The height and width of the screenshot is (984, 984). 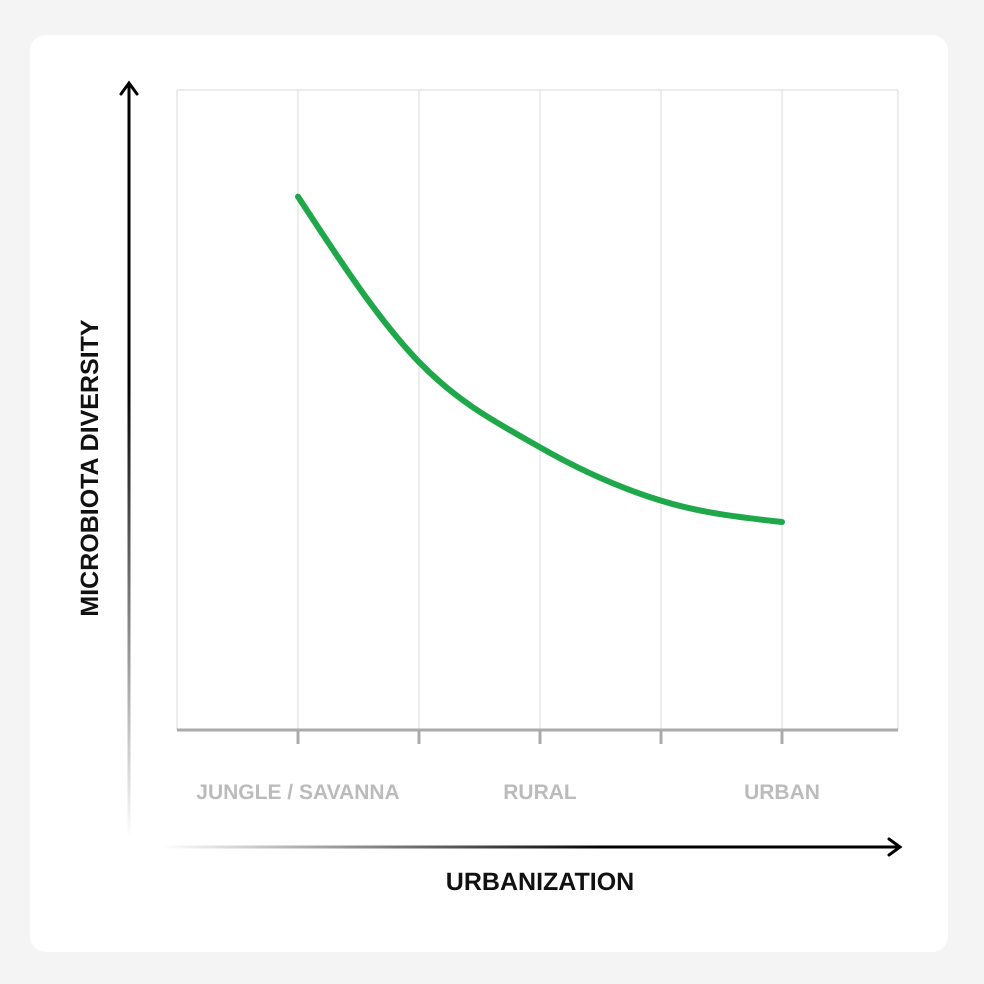 I want to click on x-axis-title: URBANIZATION, so click(x=540, y=882).